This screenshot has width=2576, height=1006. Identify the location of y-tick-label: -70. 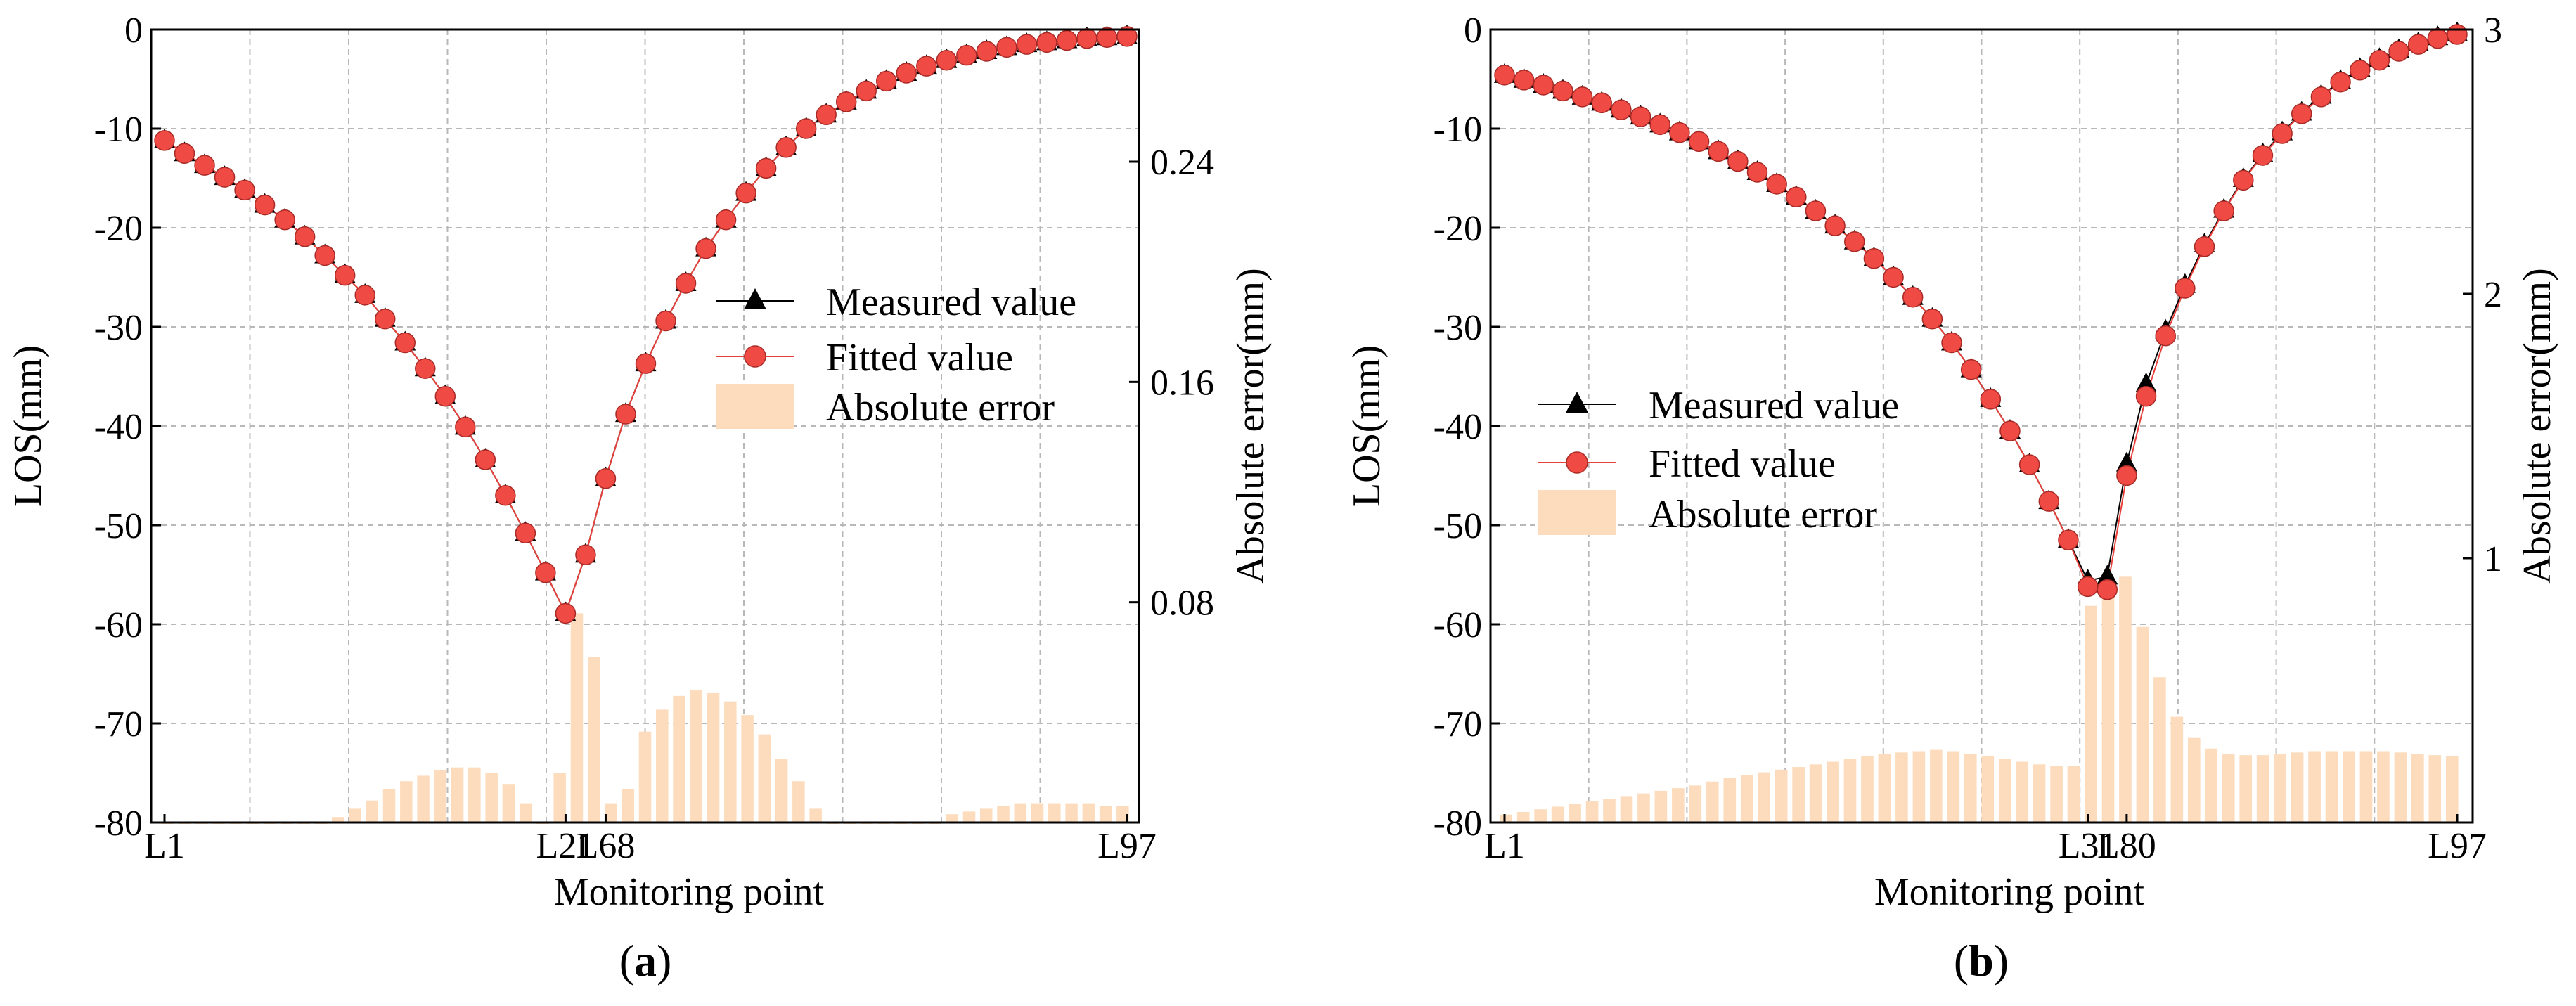
(1458, 724).